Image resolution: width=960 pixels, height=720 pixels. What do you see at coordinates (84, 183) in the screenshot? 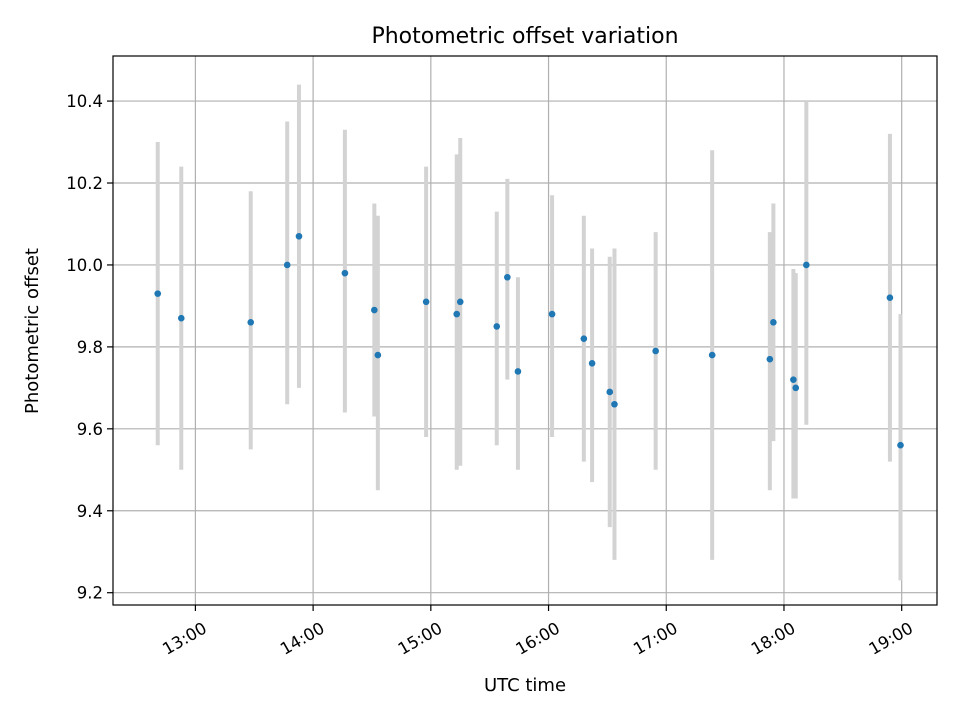
I see `y-tick-label: 10.2` at bounding box center [84, 183].